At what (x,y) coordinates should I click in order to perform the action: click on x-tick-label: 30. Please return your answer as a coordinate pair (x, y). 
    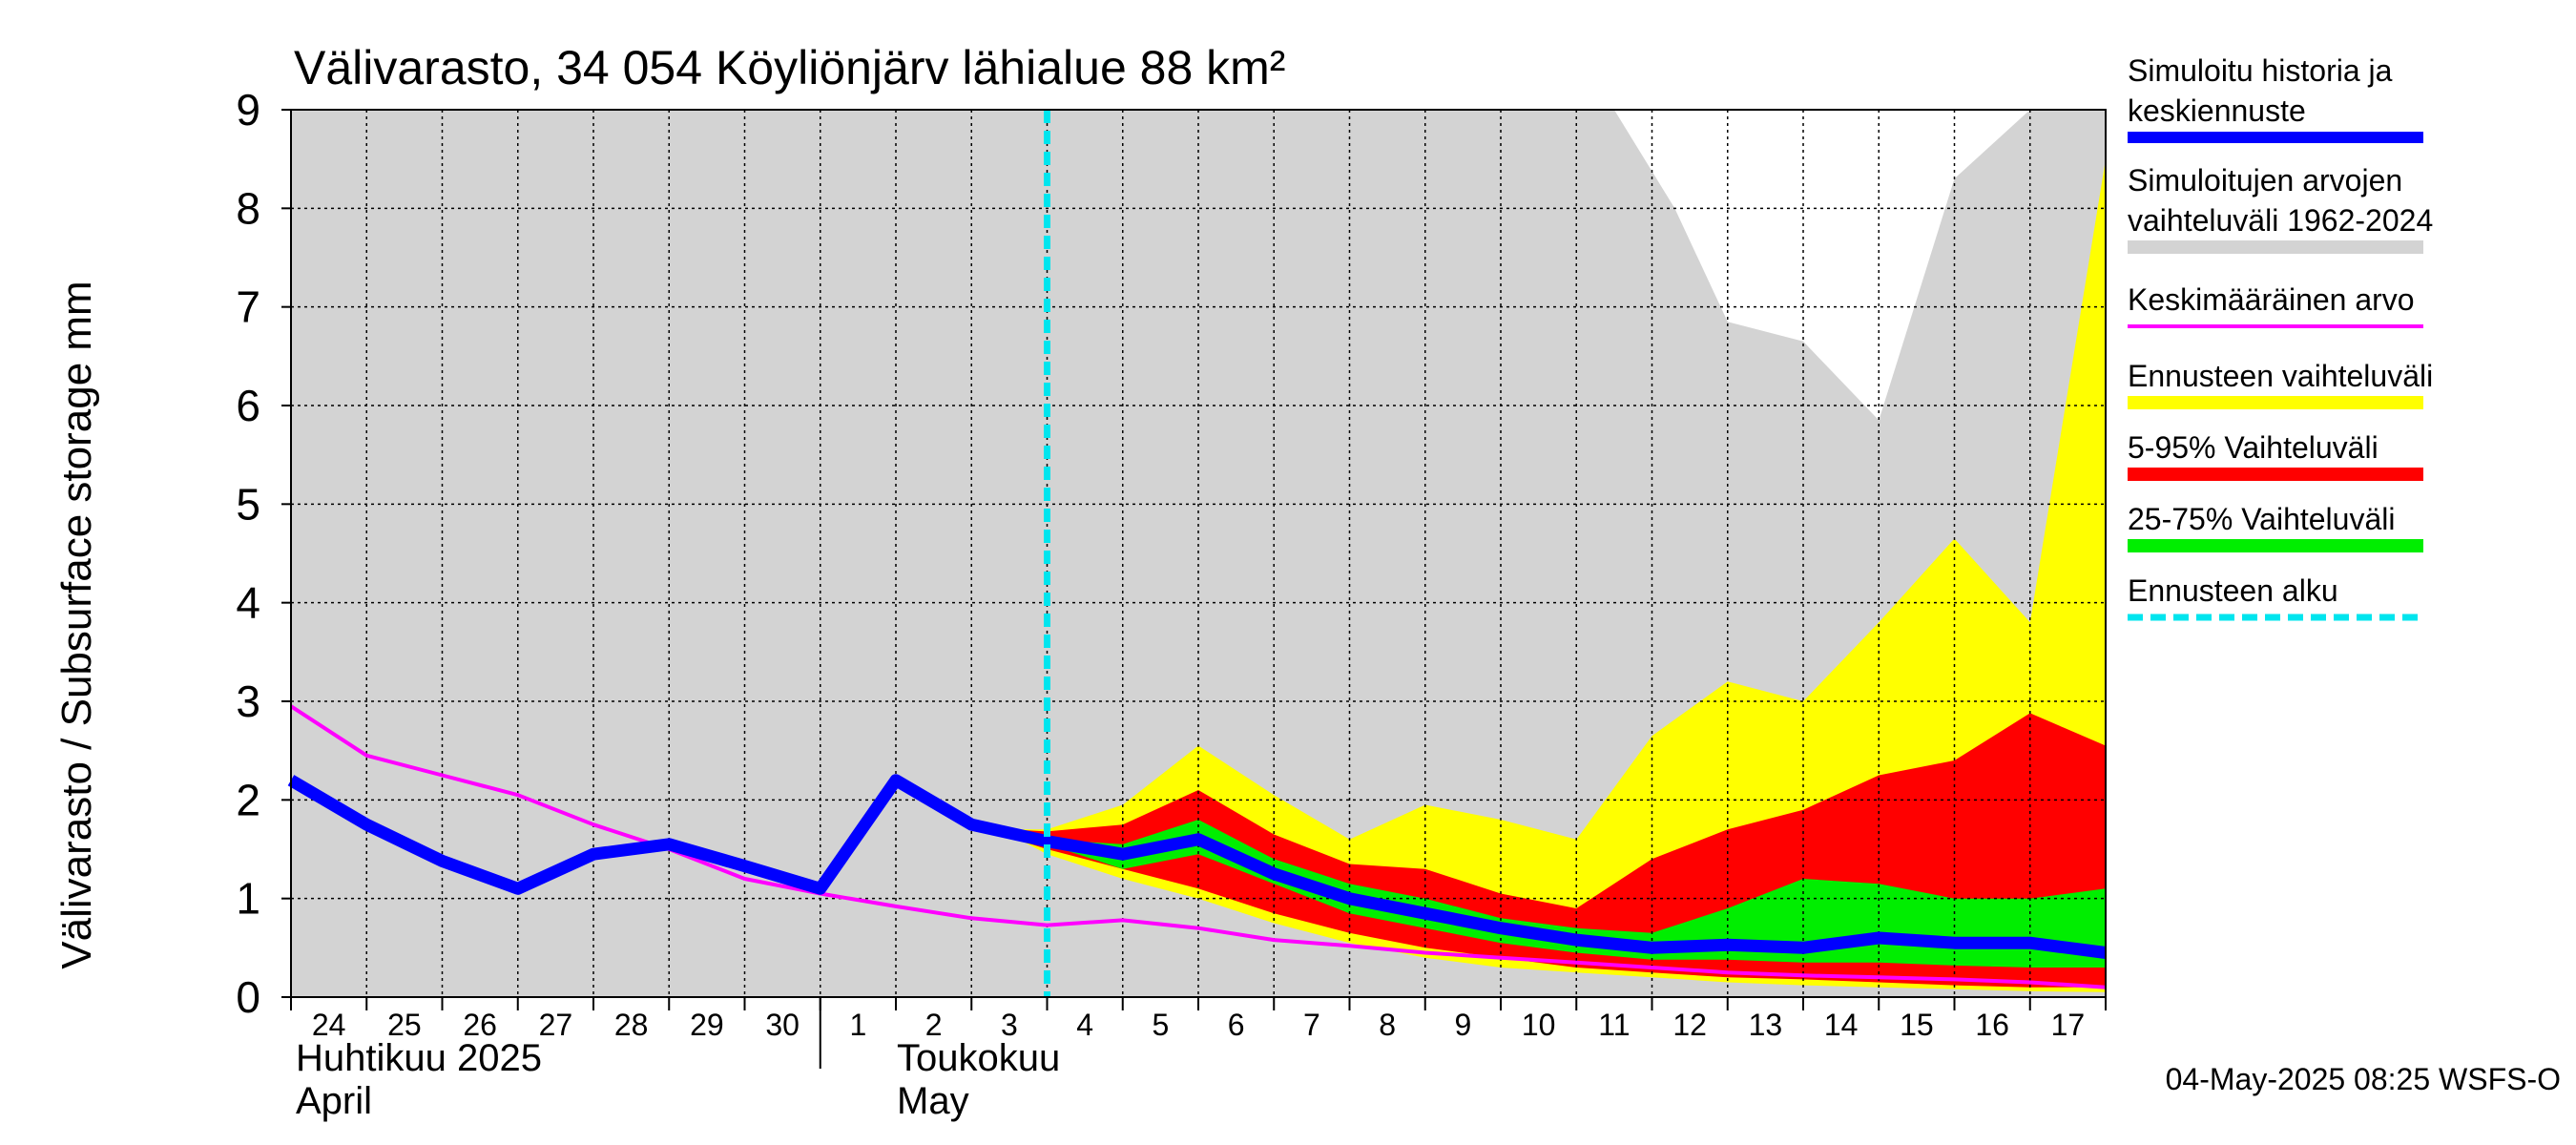
    Looking at the image, I should click on (782, 1025).